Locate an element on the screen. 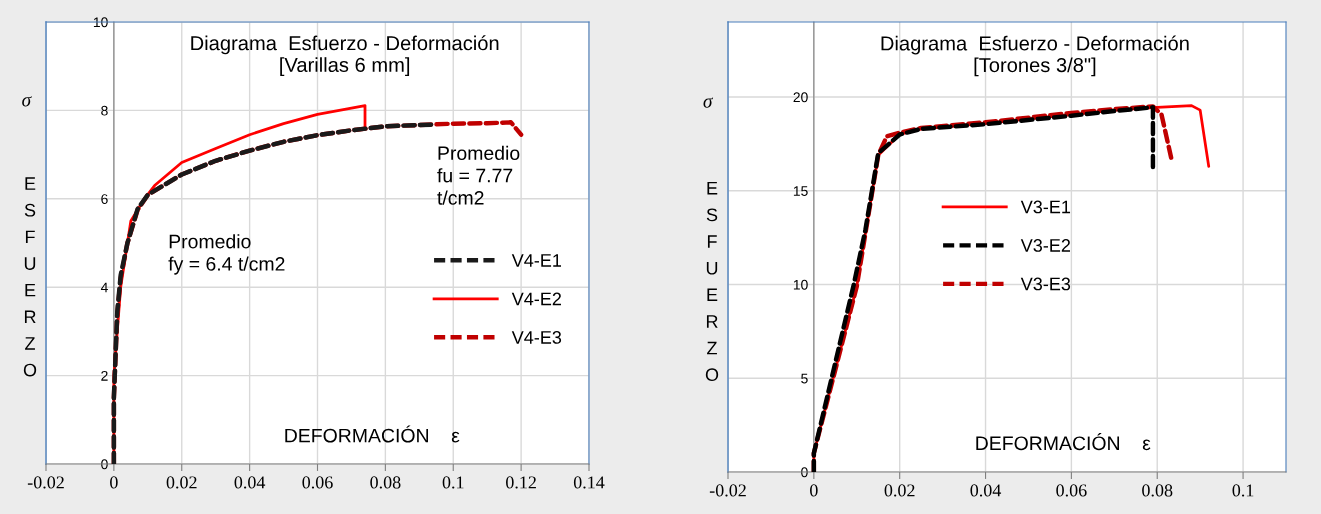 The width and height of the screenshot is (1321, 514). y-tick-label: 6 is located at coordinates (104, 199).